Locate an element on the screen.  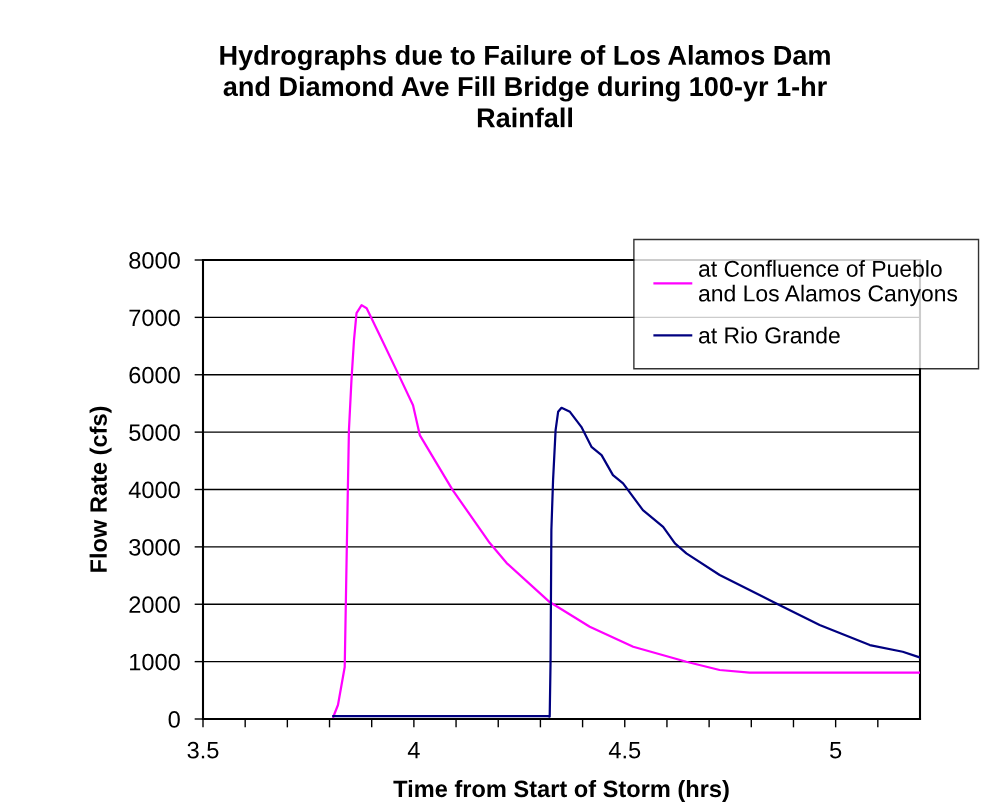
legend-label: at Rio Grande is located at coordinates (769, 335).